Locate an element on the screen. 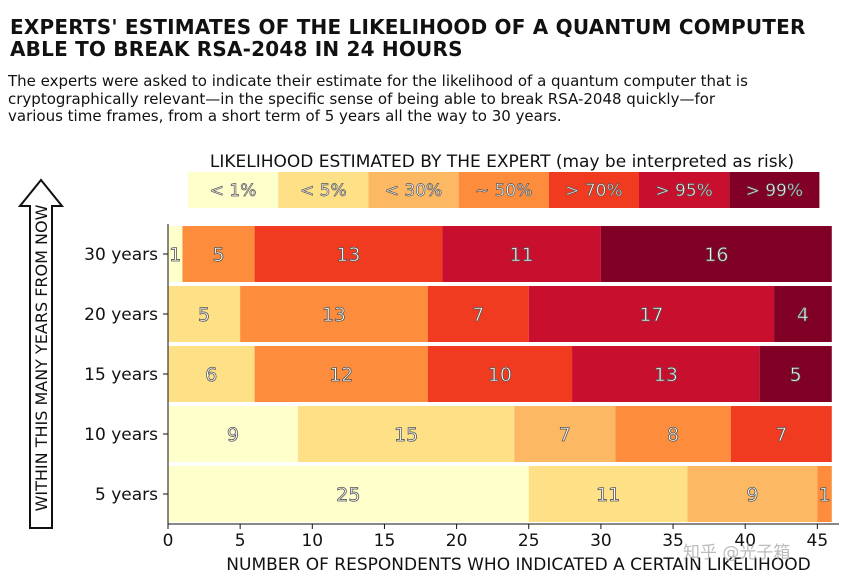 The image size is (866, 585). legend-label-2: < 5% is located at coordinates (323, 191).